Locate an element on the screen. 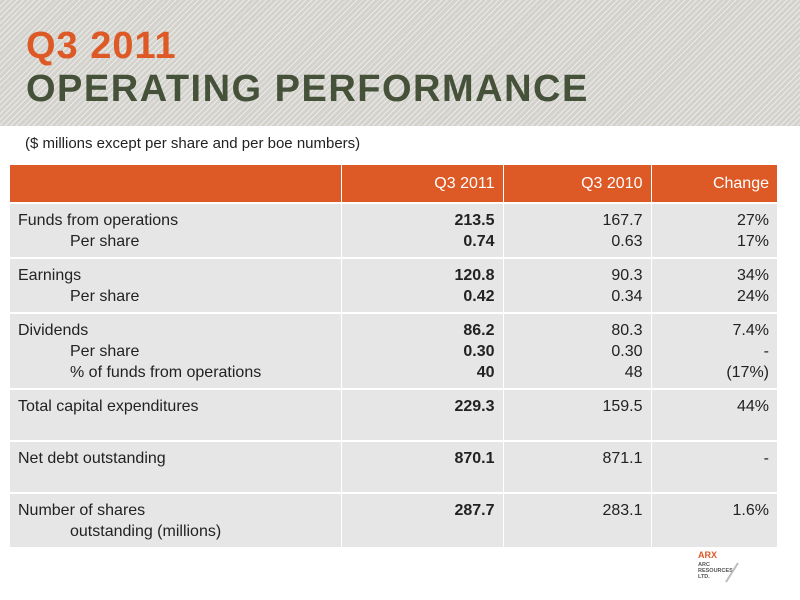 The height and width of the screenshot is (600, 800). q3-2010-value: 80.3 0.30 48 is located at coordinates (577, 350).